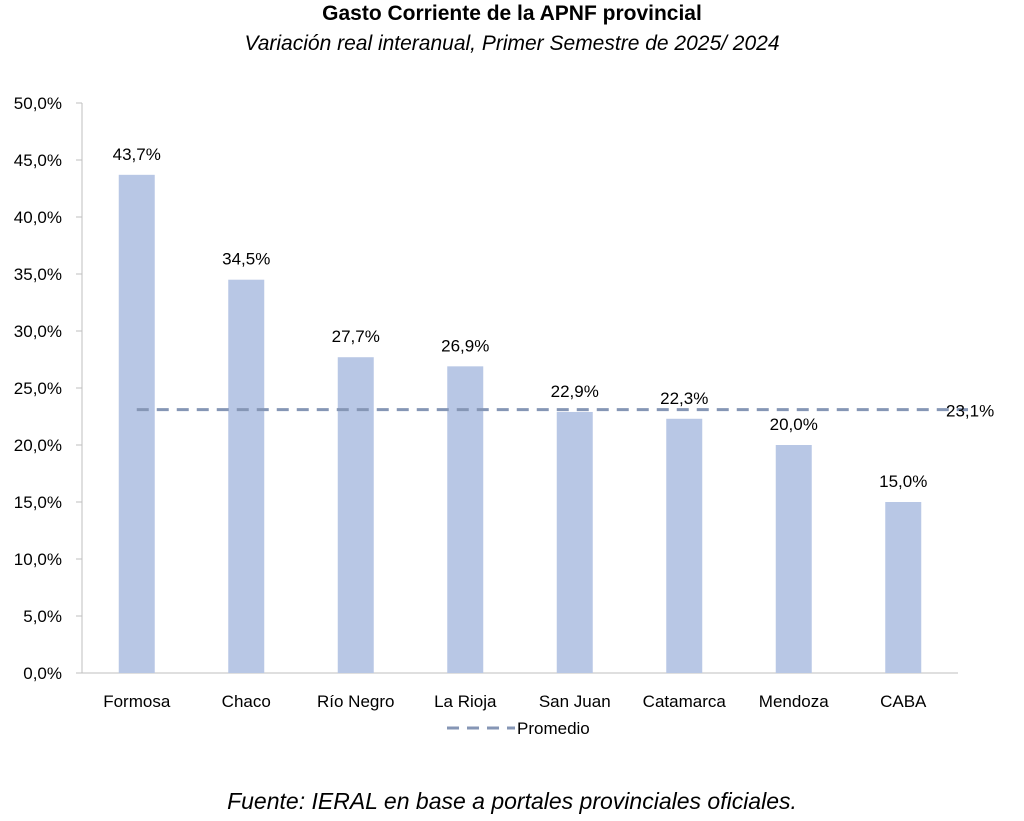  I want to click on category-label: Formosa, so click(137, 701).